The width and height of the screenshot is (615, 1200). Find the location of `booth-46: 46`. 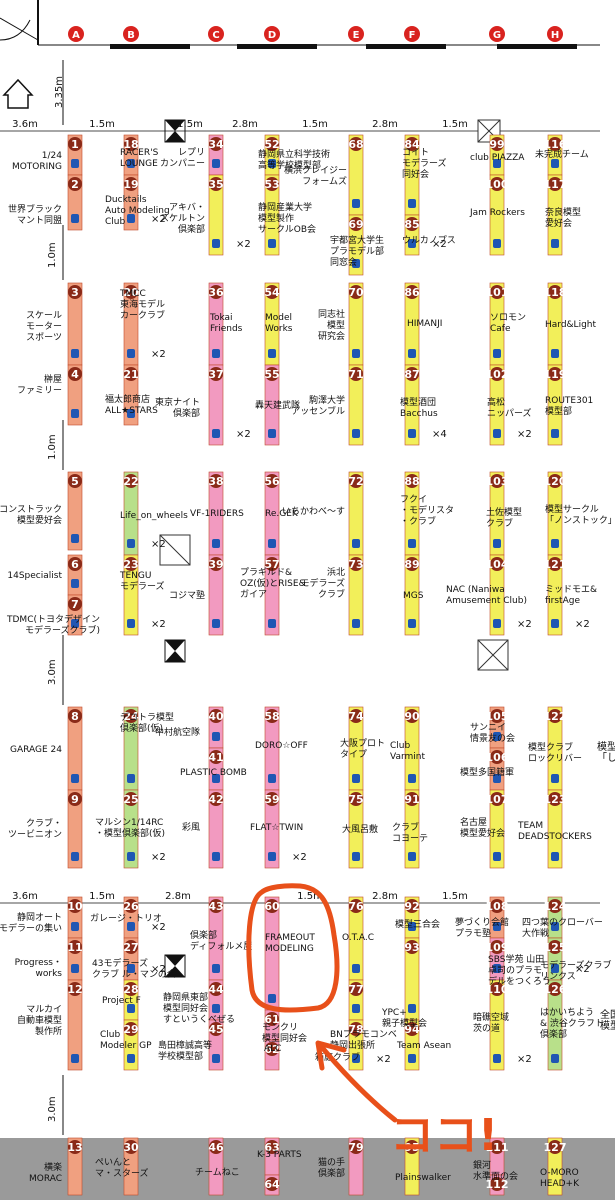

booth-46: 46 is located at coordinates (216, 1166).